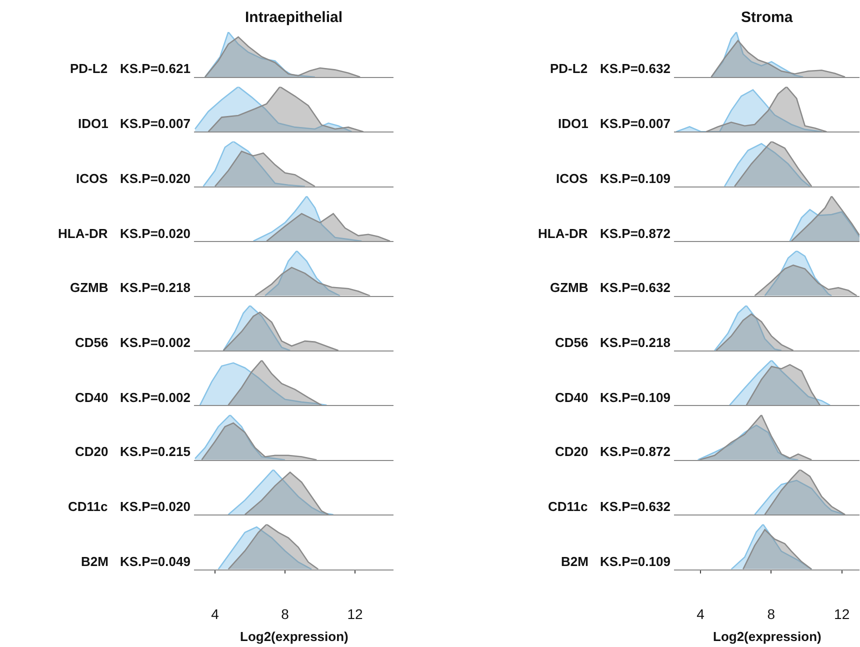  Describe the element at coordinates (155, 561) in the screenshot. I see `text: KS.P=0.049` at that location.